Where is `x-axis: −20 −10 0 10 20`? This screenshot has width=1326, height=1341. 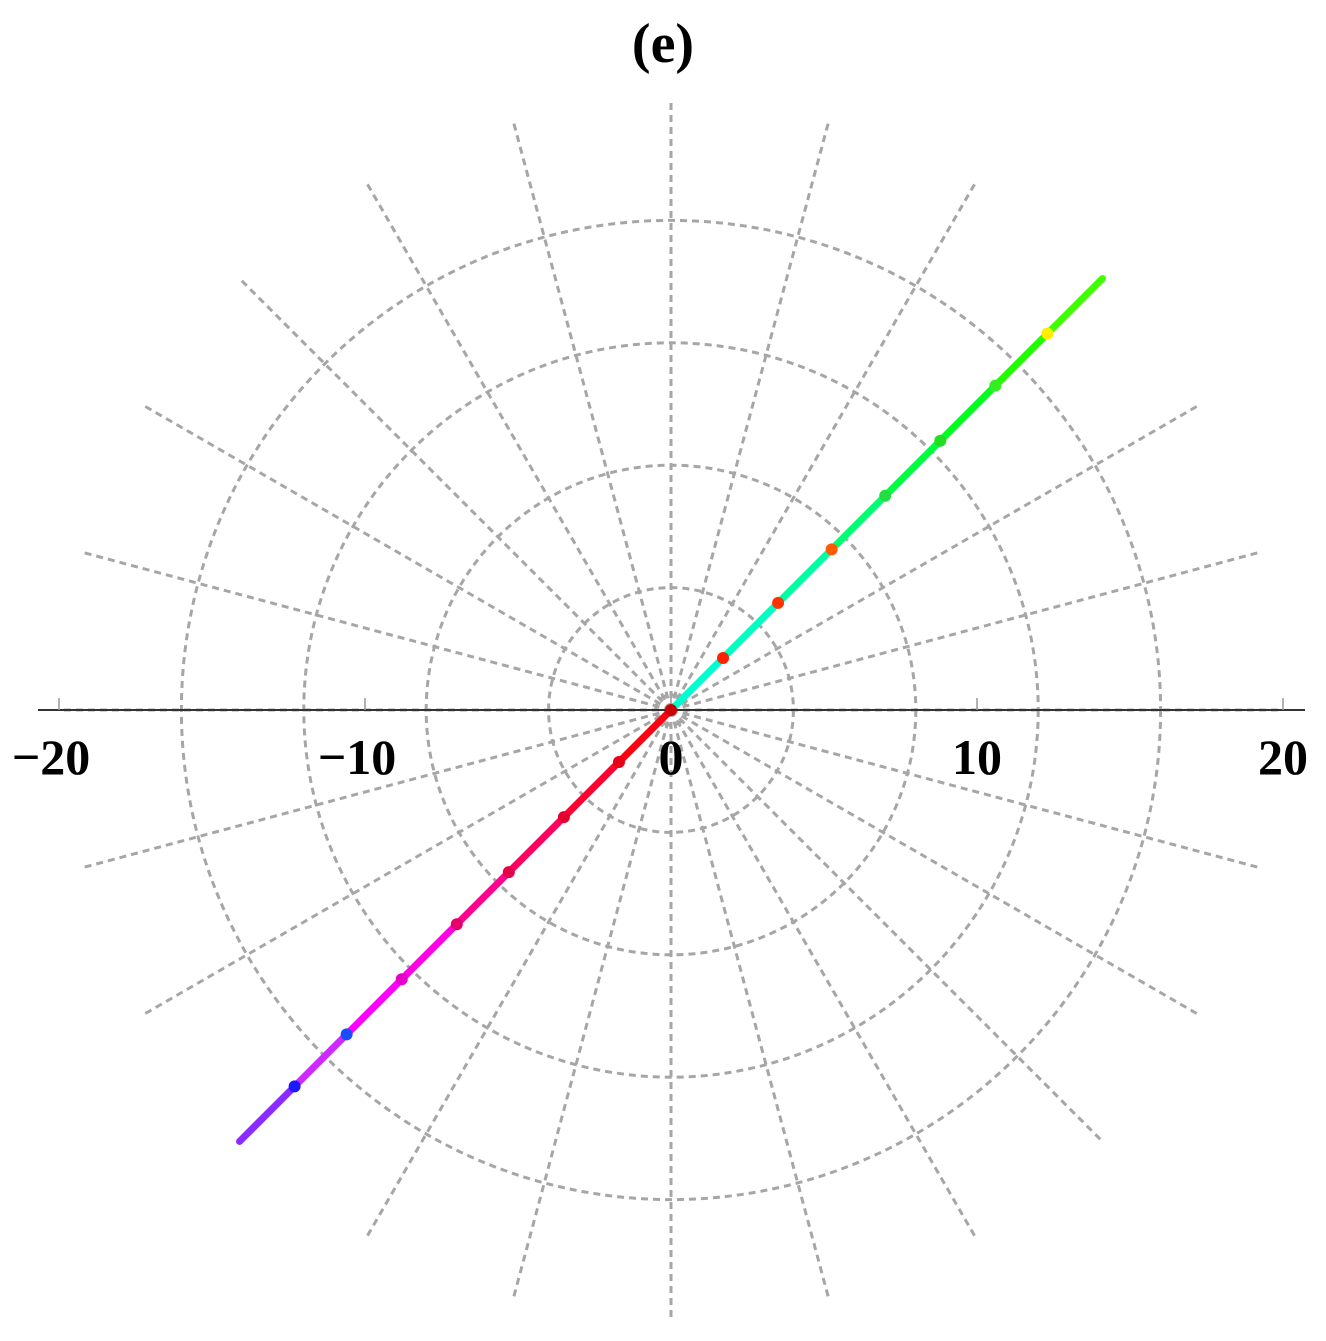
x-axis: −20 −10 0 10 20 is located at coordinates (660, 741).